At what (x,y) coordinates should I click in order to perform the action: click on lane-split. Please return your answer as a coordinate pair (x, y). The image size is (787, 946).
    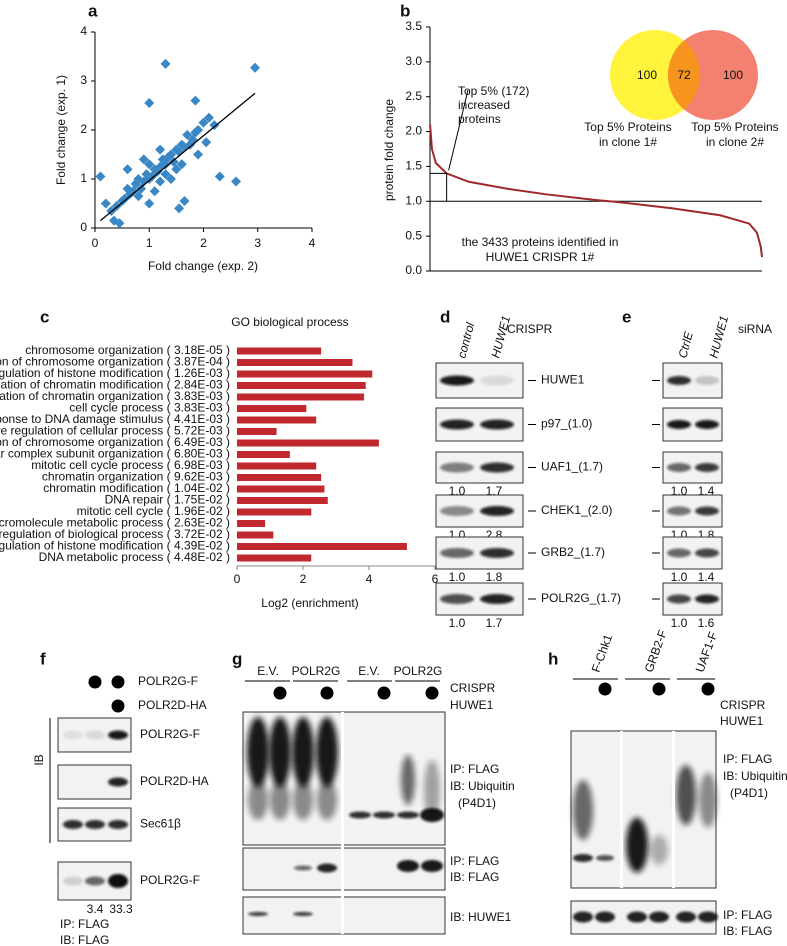
    Looking at the image, I should click on (621, 809).